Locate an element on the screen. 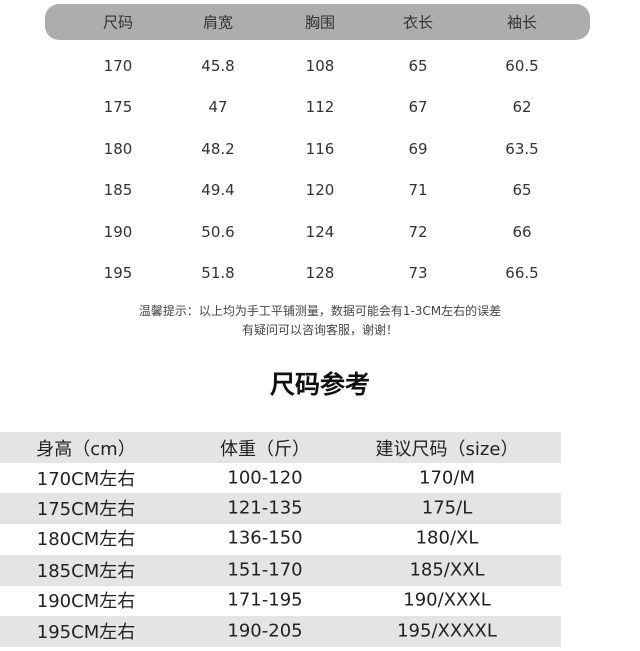 The width and height of the screenshot is (640, 651). note-line-1: 温馨提示：以上均为手工平铺测量，数据可能会有1-3CM左右的误差 is located at coordinates (320, 311).